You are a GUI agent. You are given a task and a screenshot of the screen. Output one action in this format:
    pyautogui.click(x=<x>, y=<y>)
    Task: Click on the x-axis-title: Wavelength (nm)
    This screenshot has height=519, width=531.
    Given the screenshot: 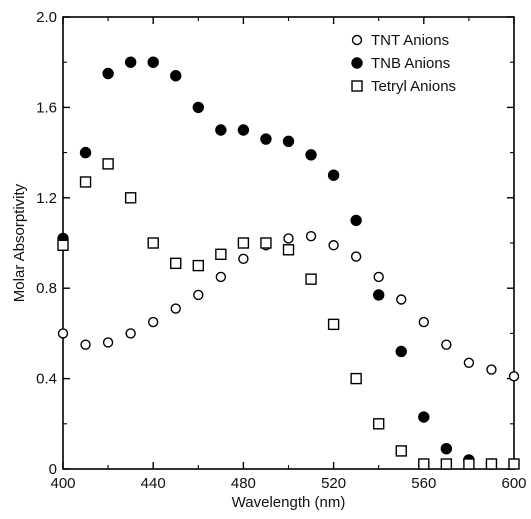 What is the action you would take?
    pyautogui.click(x=289, y=502)
    